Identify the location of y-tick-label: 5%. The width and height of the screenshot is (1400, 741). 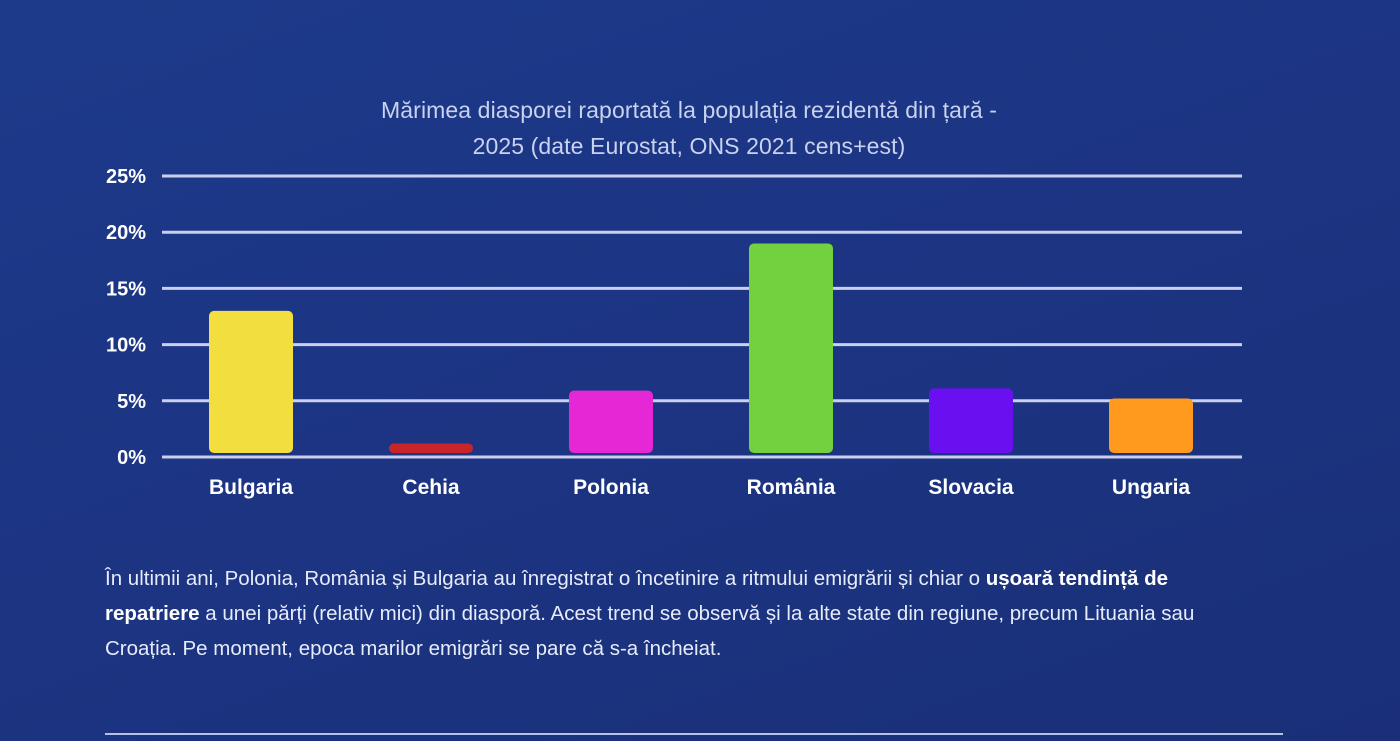
(131, 402).